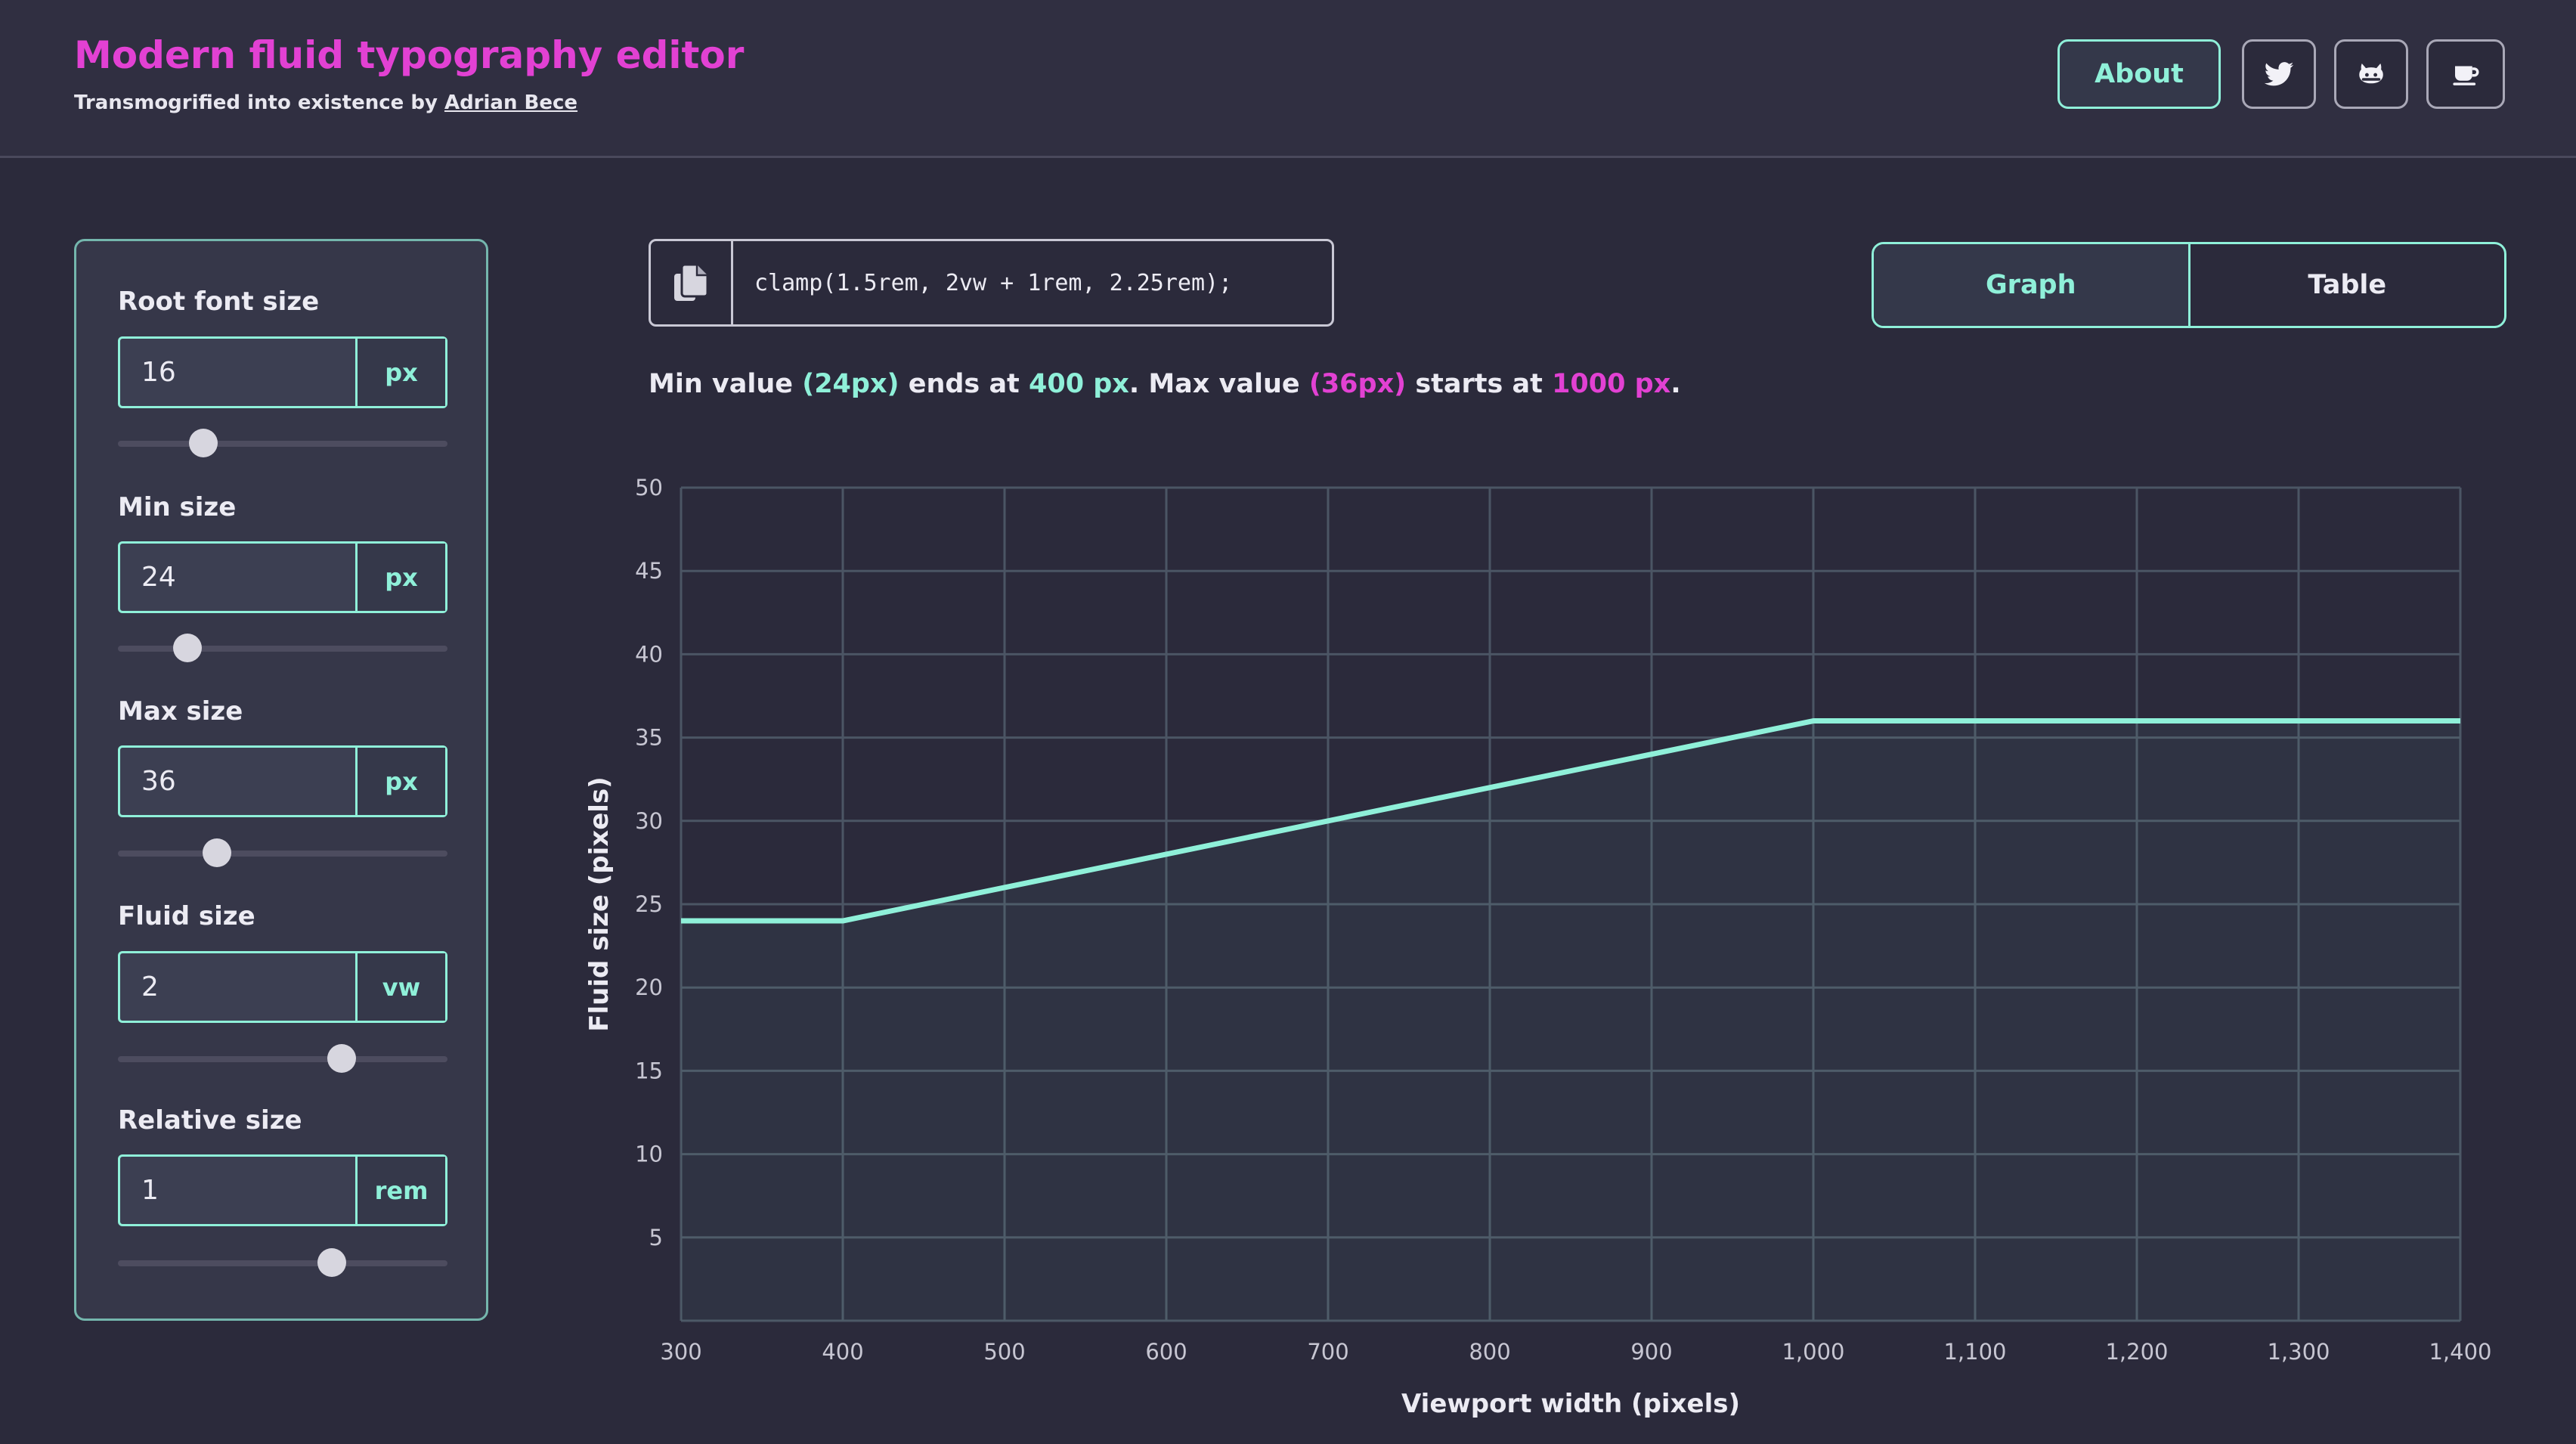  What do you see at coordinates (2460, 1352) in the screenshot?
I see `x-tick-label: 1,400` at bounding box center [2460, 1352].